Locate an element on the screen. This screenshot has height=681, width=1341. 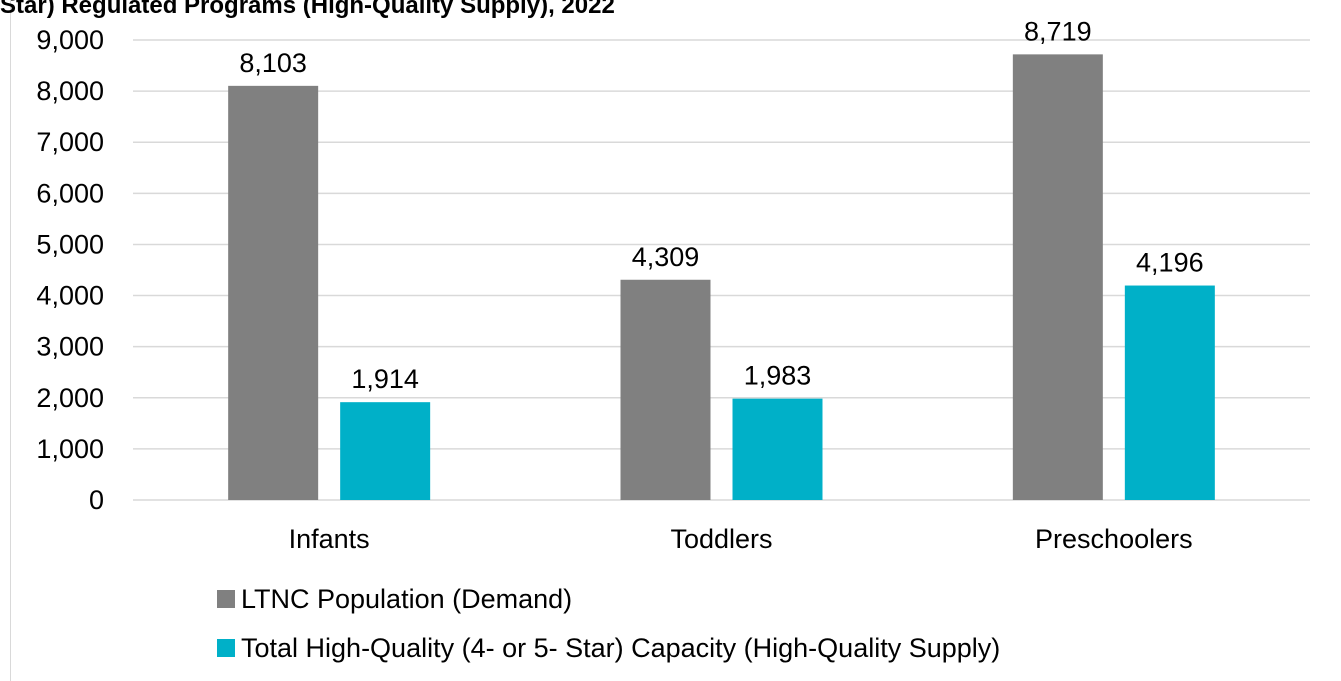
x-tick-label: Preschoolers is located at coordinates (1114, 539).